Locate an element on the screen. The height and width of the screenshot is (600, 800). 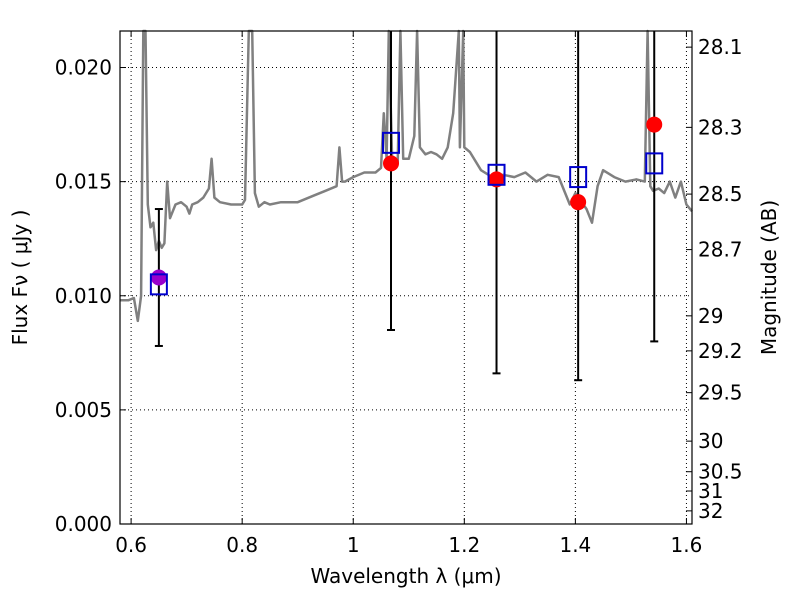
right-axis-label: Magnitude (AB) is located at coordinates (769, 277).